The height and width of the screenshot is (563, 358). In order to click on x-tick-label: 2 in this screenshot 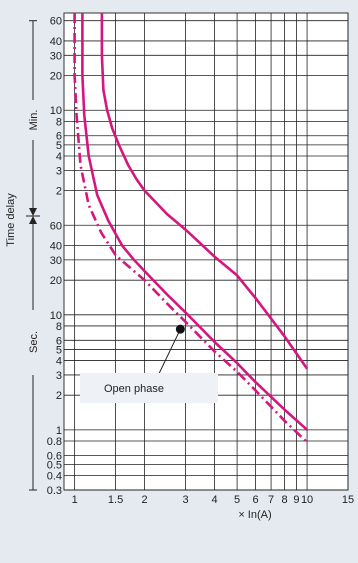, I will do `click(145, 500)`.